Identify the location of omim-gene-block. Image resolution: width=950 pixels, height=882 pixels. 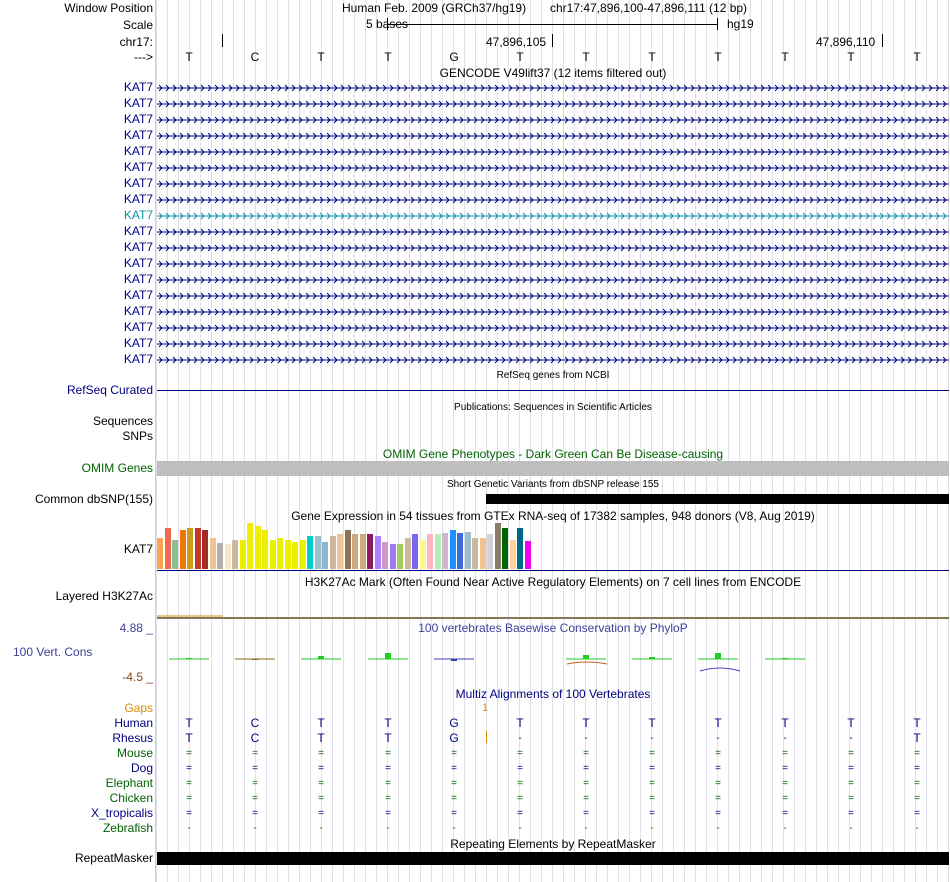
(553, 468).